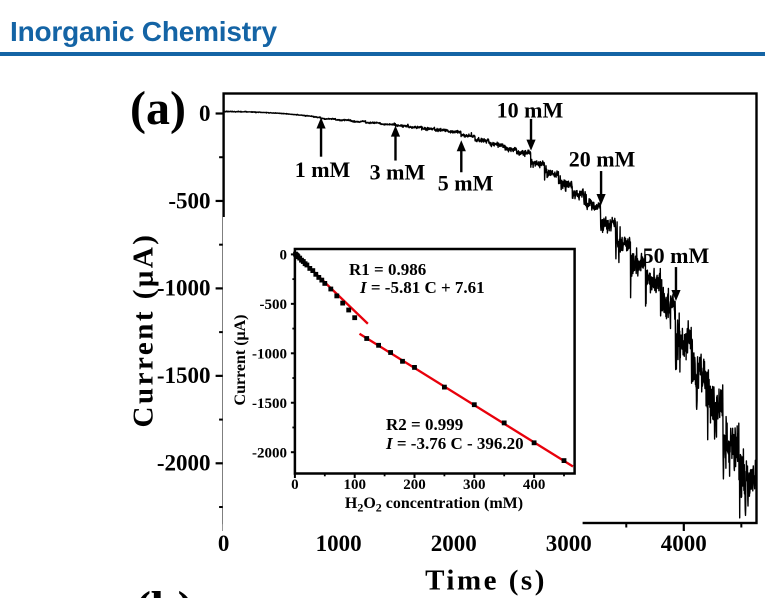 This screenshot has height=598, width=765. Describe the element at coordinates (382, 54) in the screenshot. I see `header-rule` at that location.